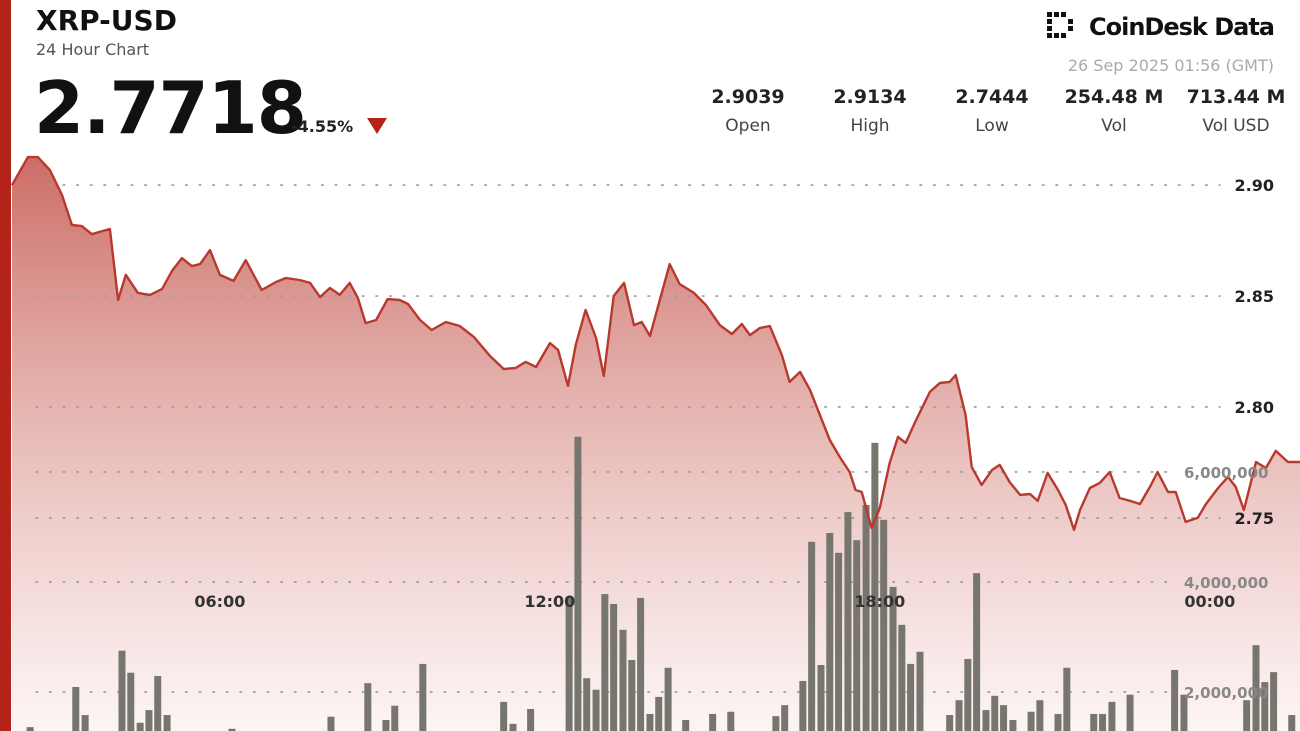 The image size is (1300, 731). I want to click on stat-value: 254.48 M, so click(1114, 97).